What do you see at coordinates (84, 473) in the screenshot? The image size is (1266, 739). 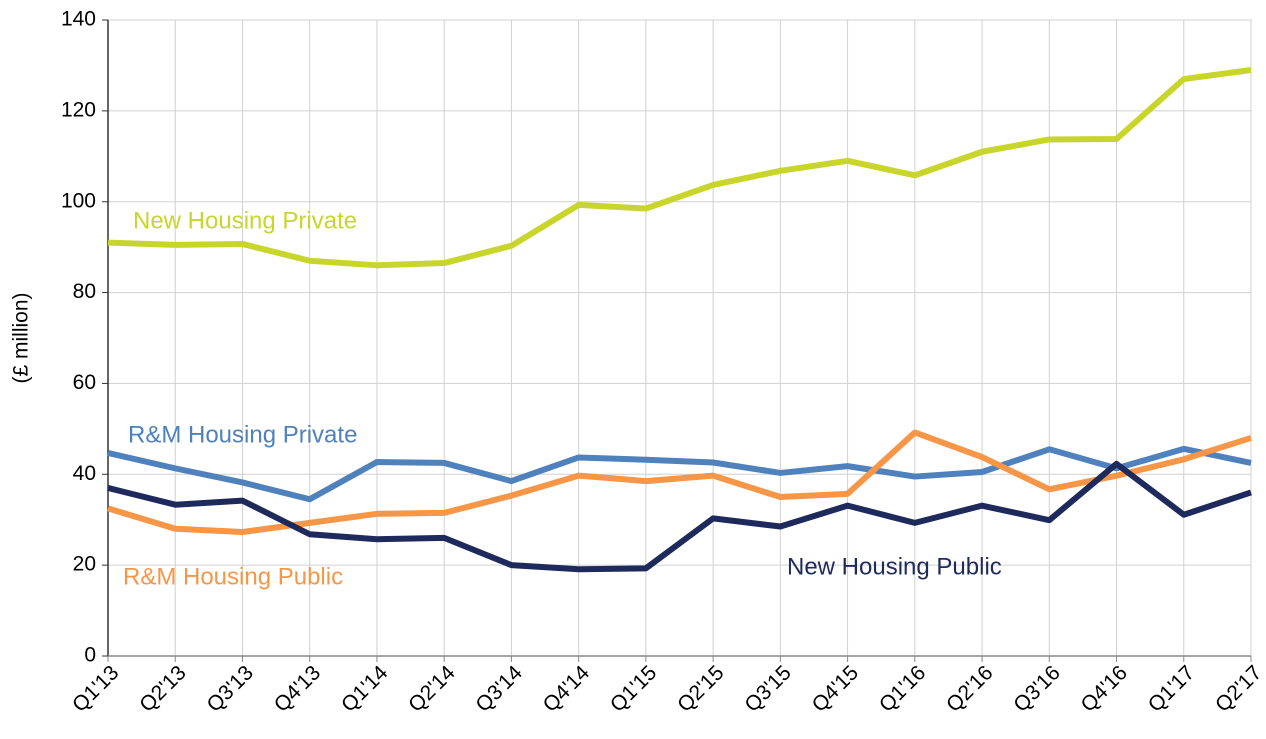 I see `y-tick-label: 40` at bounding box center [84, 473].